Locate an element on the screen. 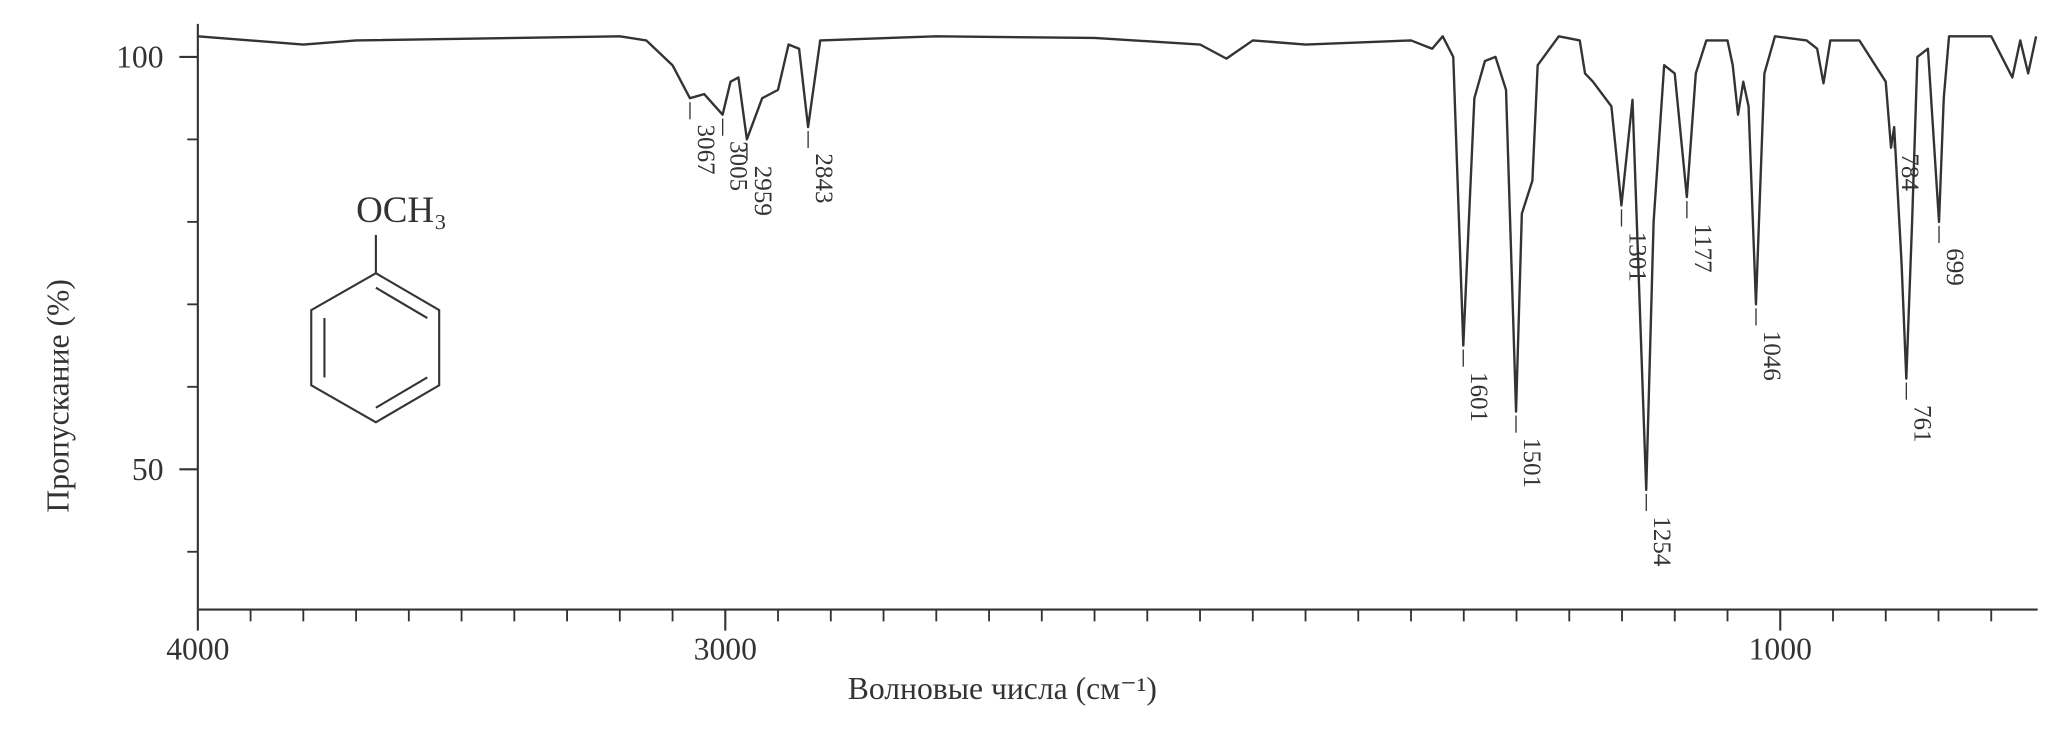 Image resolution: width=2068 pixels, height=735 pixels. peak-label: 1301 is located at coordinates (1636, 257).